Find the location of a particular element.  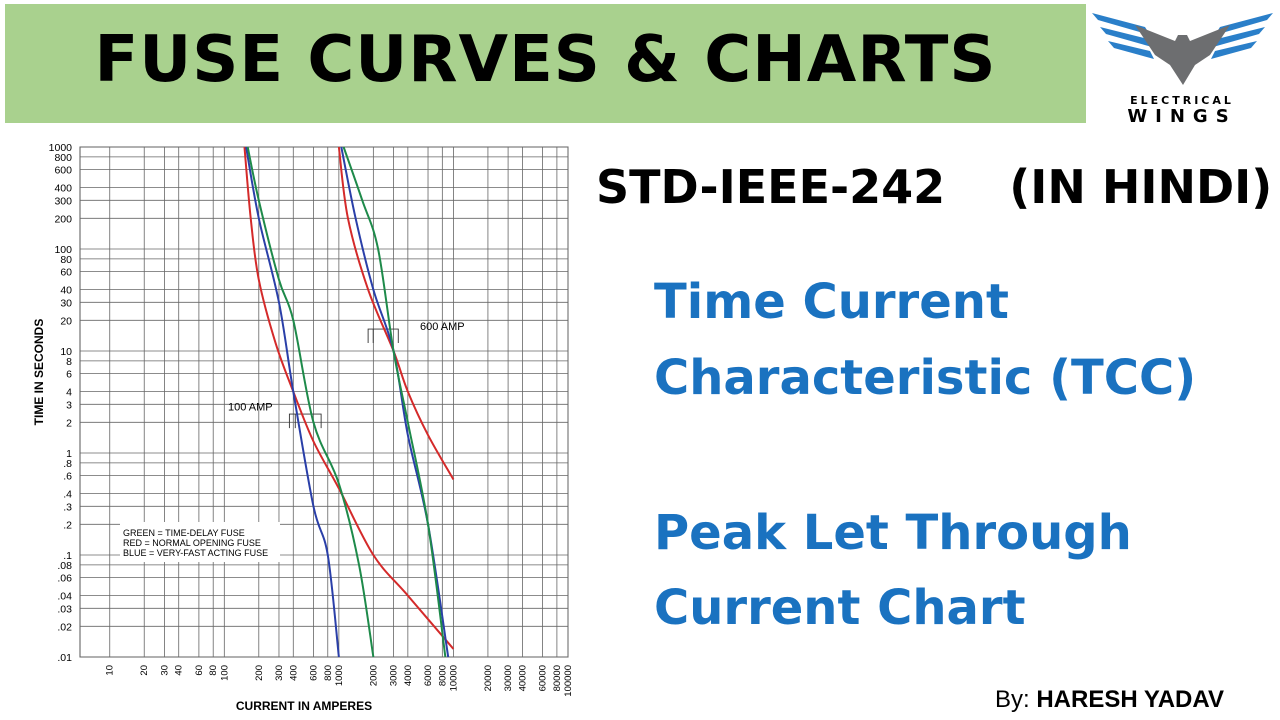

y-tick-label: 1 is located at coordinates (69, 454).